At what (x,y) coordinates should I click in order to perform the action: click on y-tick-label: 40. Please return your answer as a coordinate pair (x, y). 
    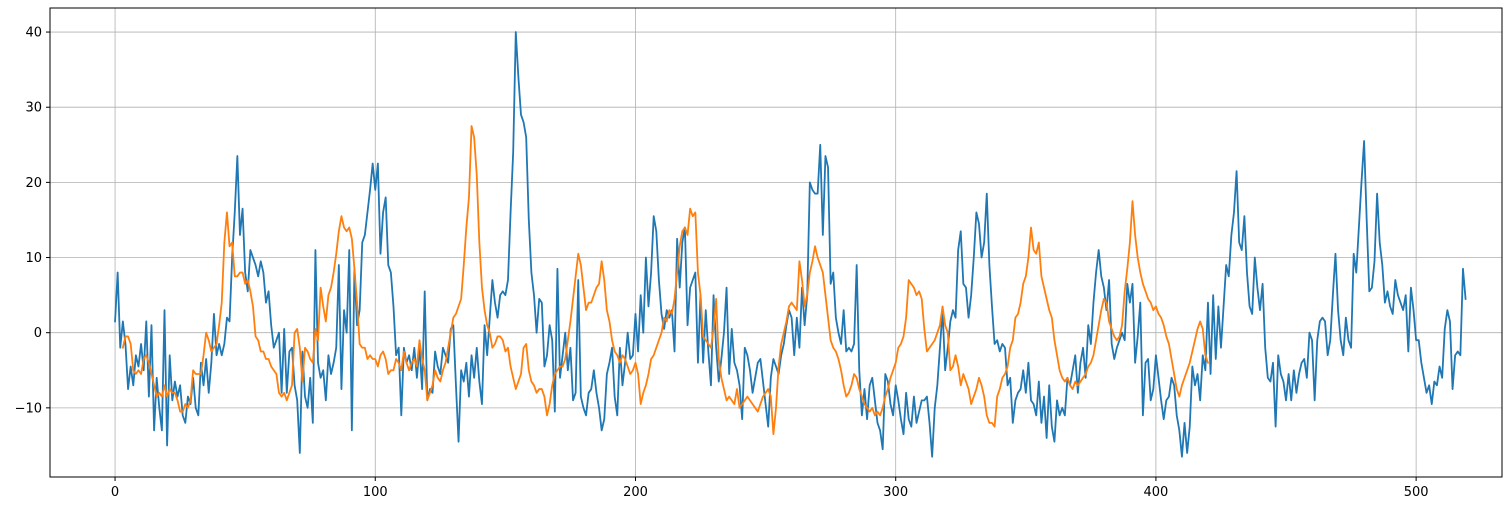
    Looking at the image, I should click on (33, 33).